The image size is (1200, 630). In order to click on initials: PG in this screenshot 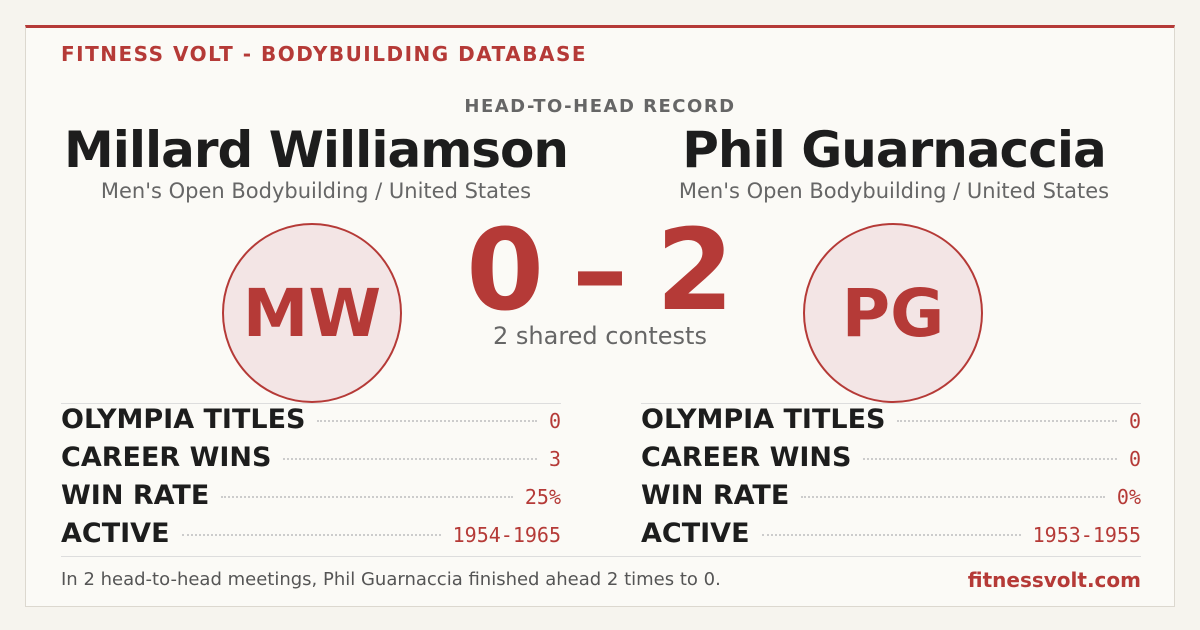, I will do `click(893, 313)`.